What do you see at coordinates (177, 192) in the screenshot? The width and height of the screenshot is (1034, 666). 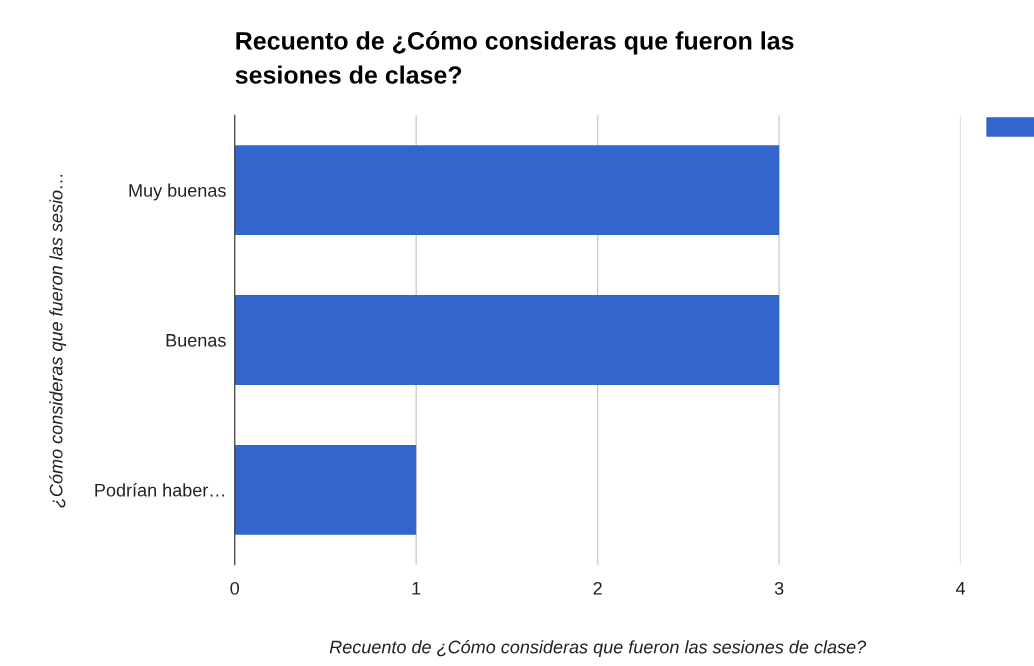 I see `y-tick-label: Muy buenas` at bounding box center [177, 192].